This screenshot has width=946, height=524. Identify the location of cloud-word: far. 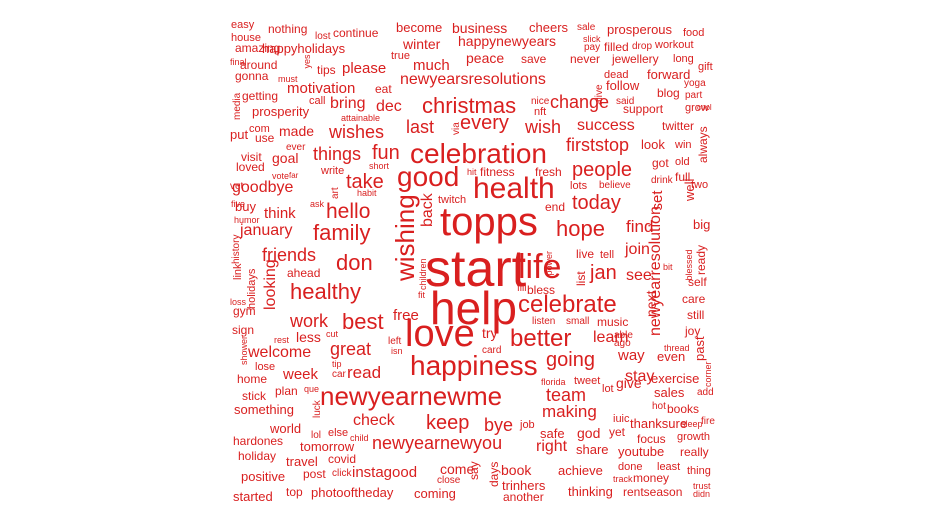
(294, 175).